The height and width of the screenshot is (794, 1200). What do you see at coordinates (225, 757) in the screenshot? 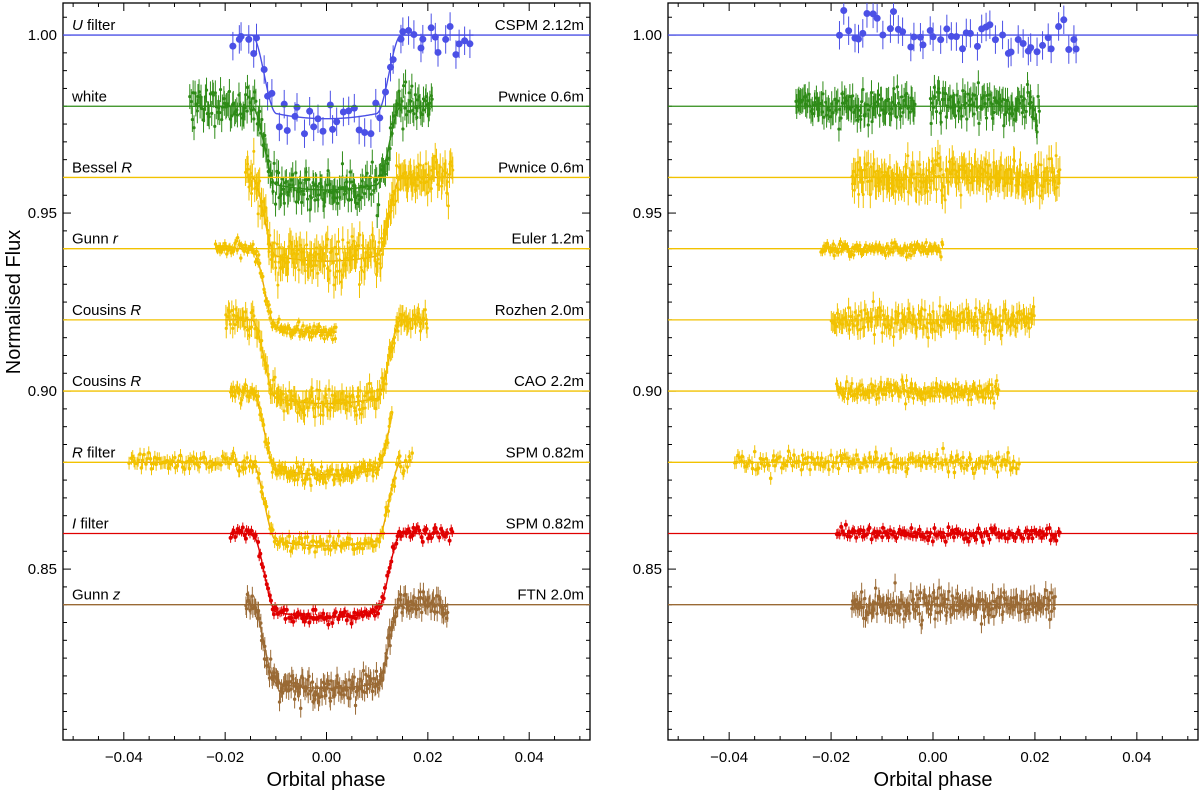
I see `left-x-tick-label: −0.02` at bounding box center [225, 757].